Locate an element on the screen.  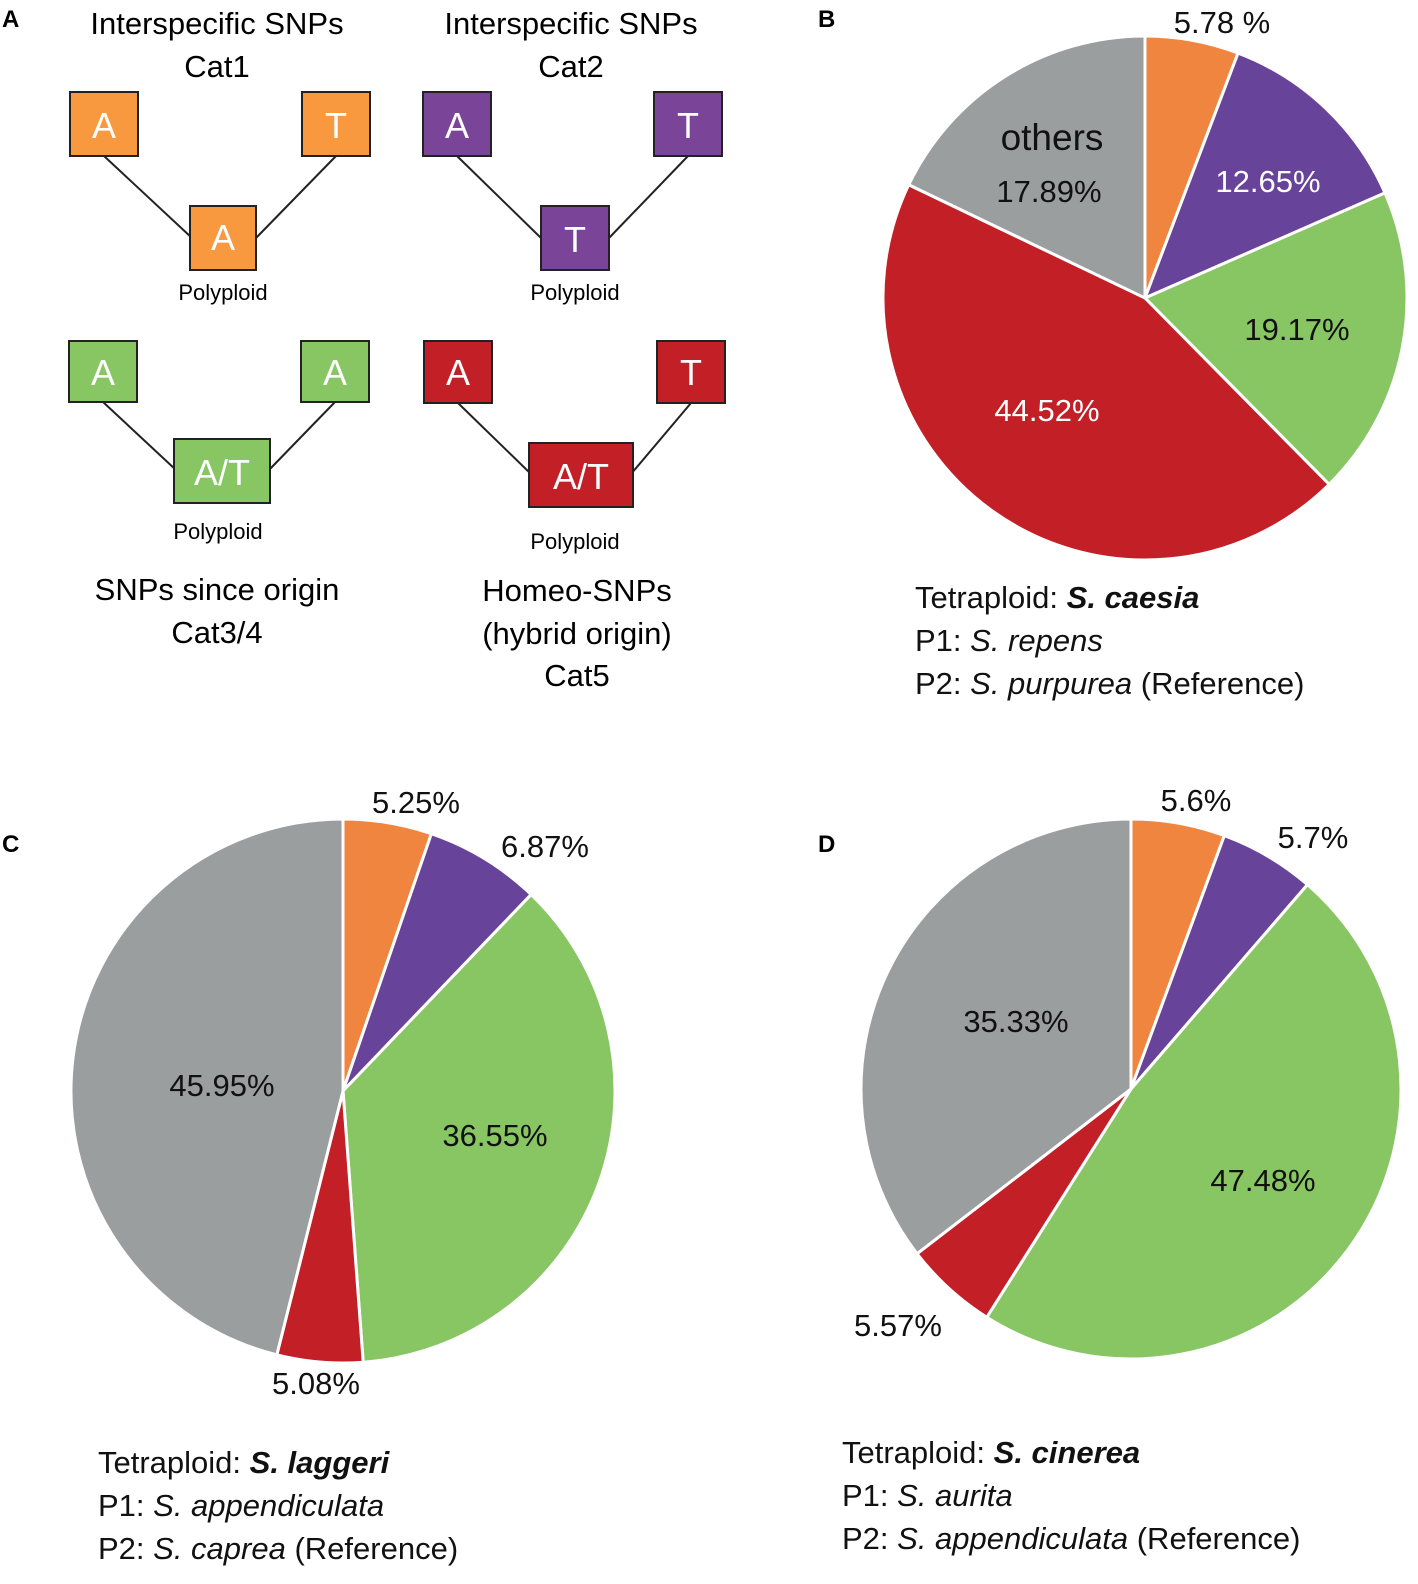
cat1-parent-right-box is located at coordinates (336, 124).